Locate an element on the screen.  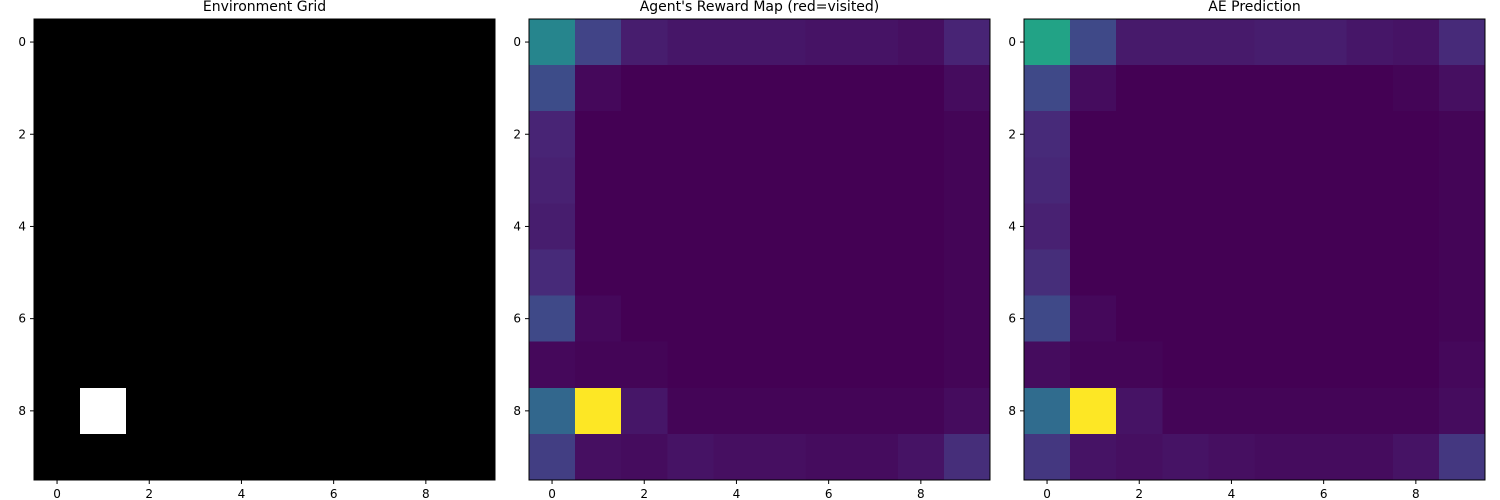
y-tick-label: 4 is located at coordinates (517, 226).